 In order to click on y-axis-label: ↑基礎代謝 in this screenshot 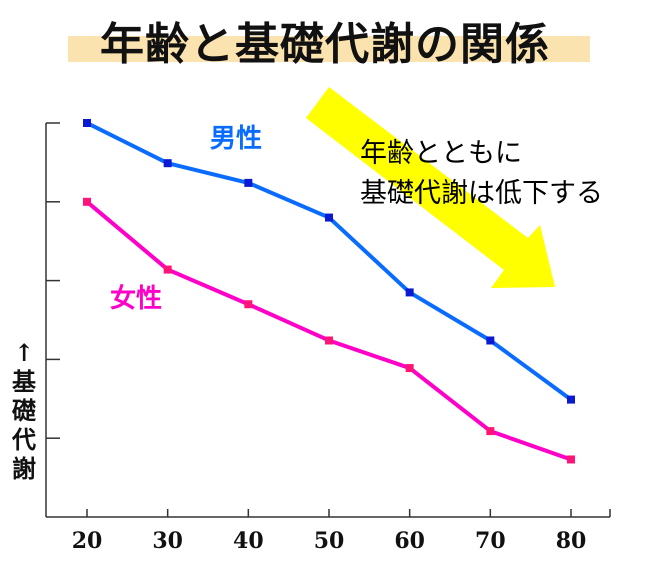, I will do `click(24, 410)`.